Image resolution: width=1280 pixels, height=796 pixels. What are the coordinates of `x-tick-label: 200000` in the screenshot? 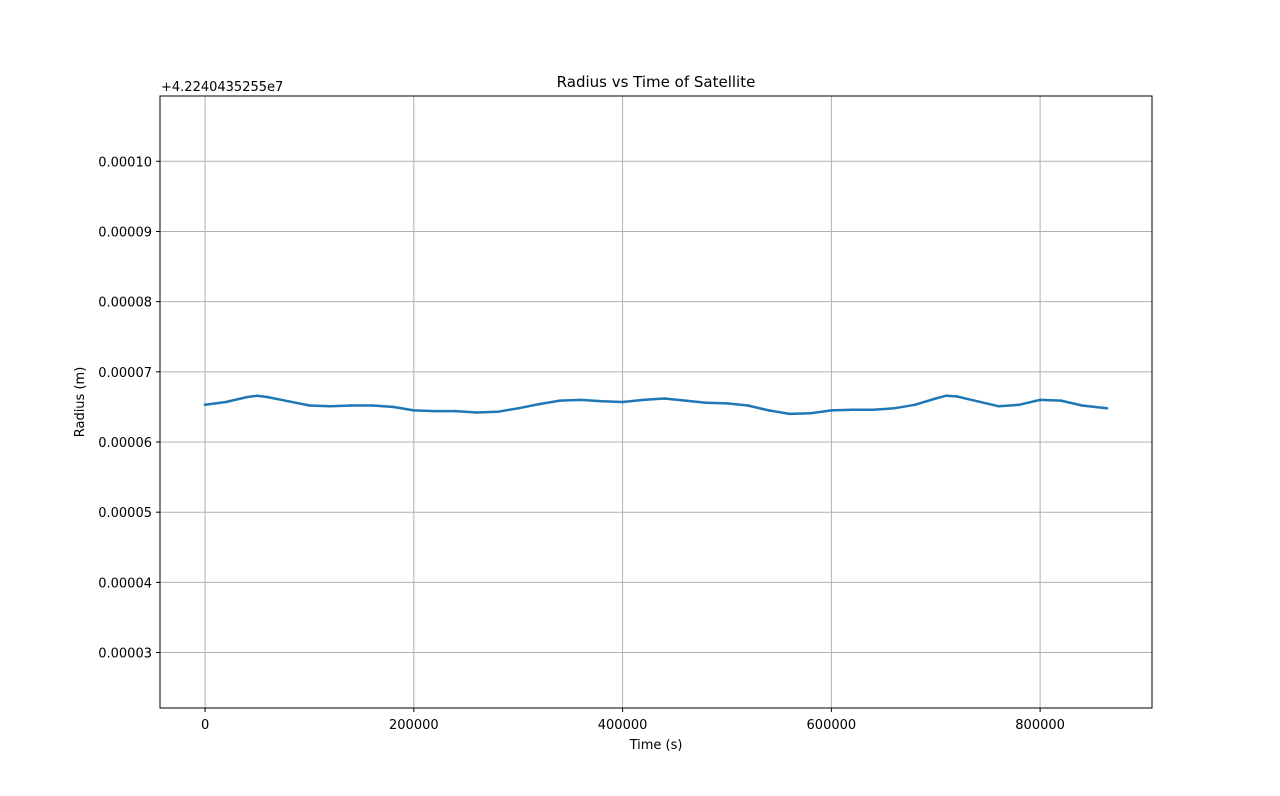 It's located at (414, 725).